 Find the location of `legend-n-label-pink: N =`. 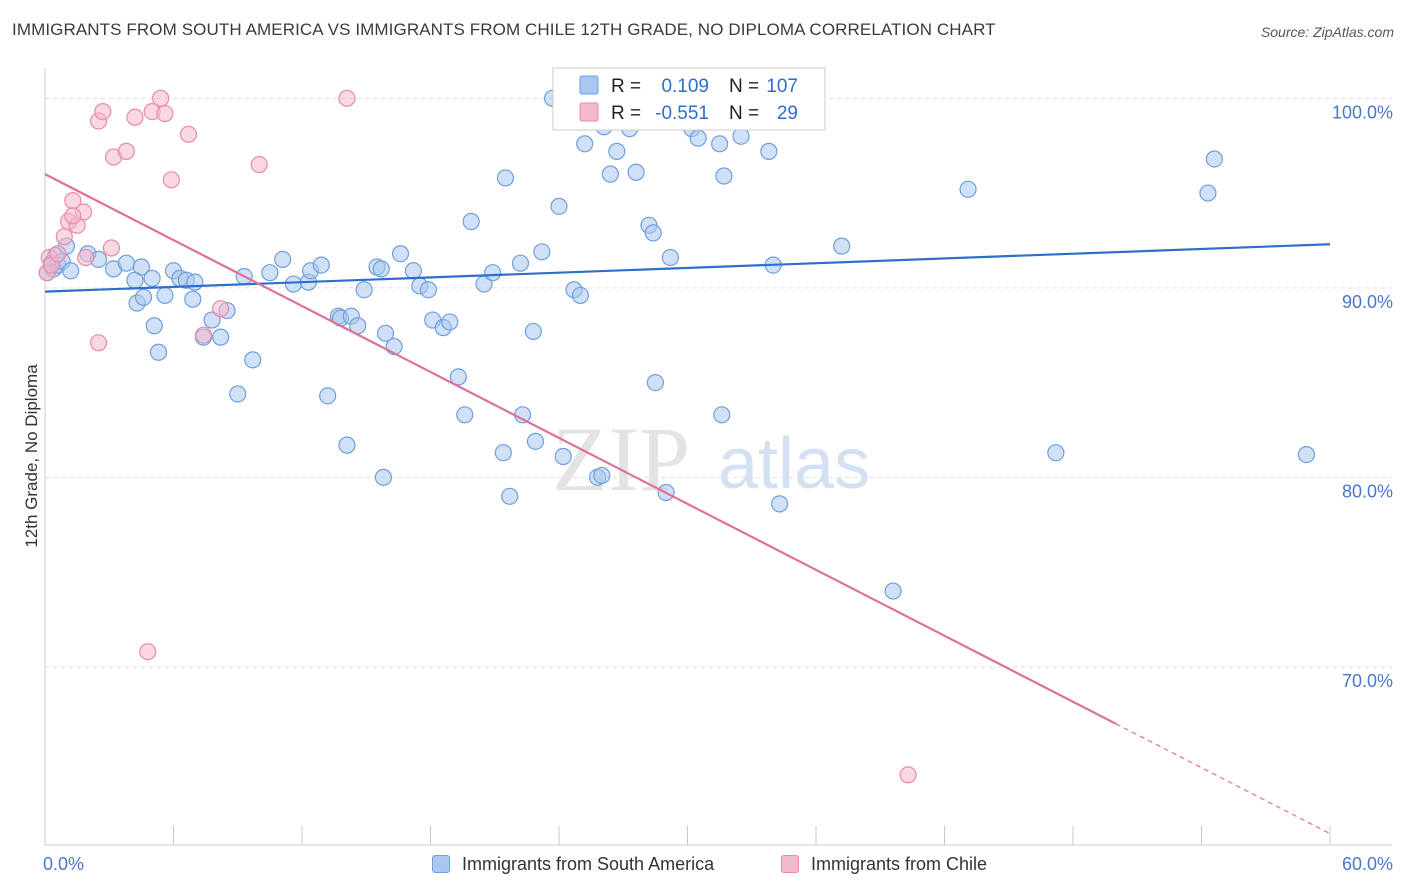

legend-n-label-pink: N = is located at coordinates (744, 113).